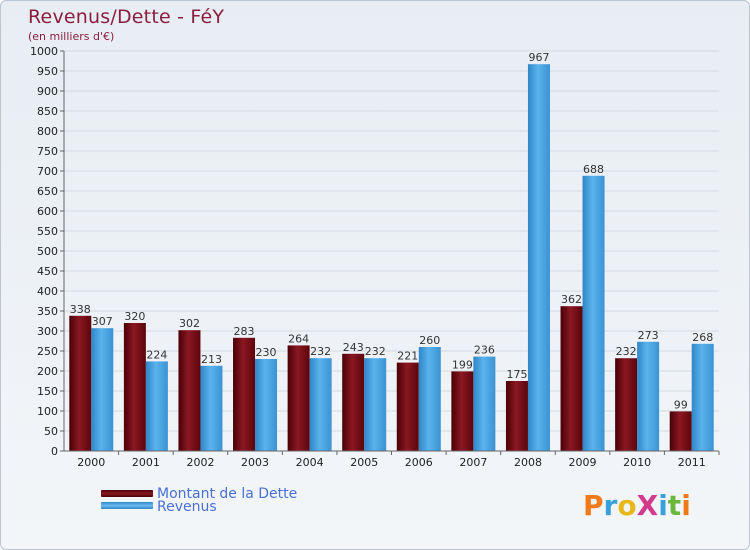 The image size is (750, 550). What do you see at coordinates (429, 340) in the screenshot?
I see `data-label-revenus-2006: 260` at bounding box center [429, 340].